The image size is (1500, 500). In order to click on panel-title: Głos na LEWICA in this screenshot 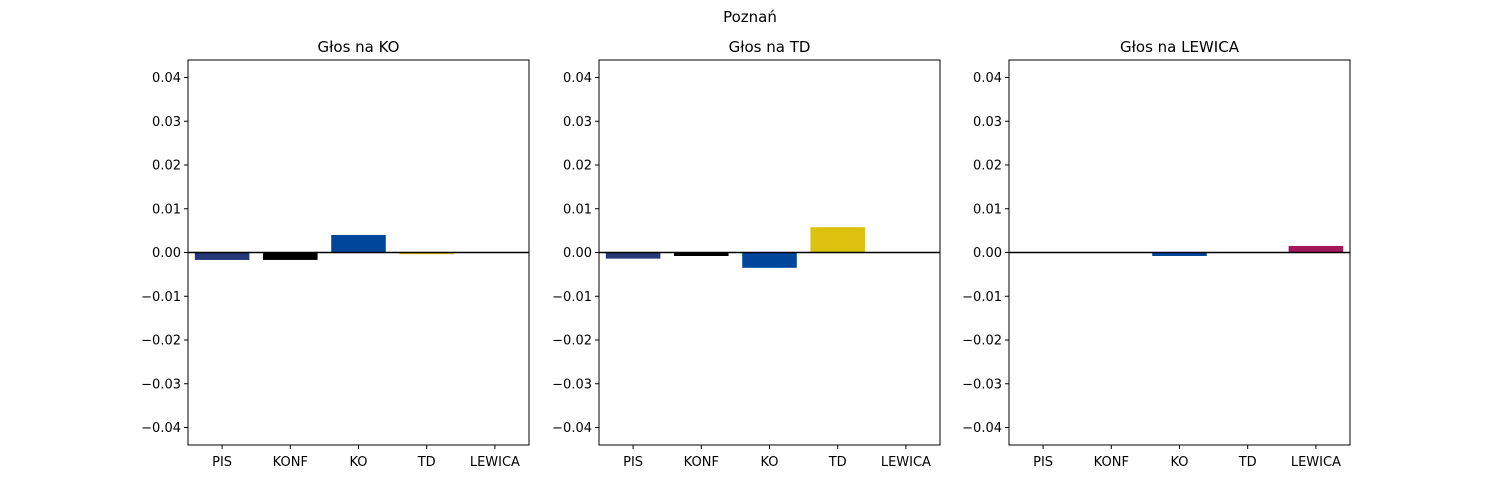, I will do `click(1180, 47)`.